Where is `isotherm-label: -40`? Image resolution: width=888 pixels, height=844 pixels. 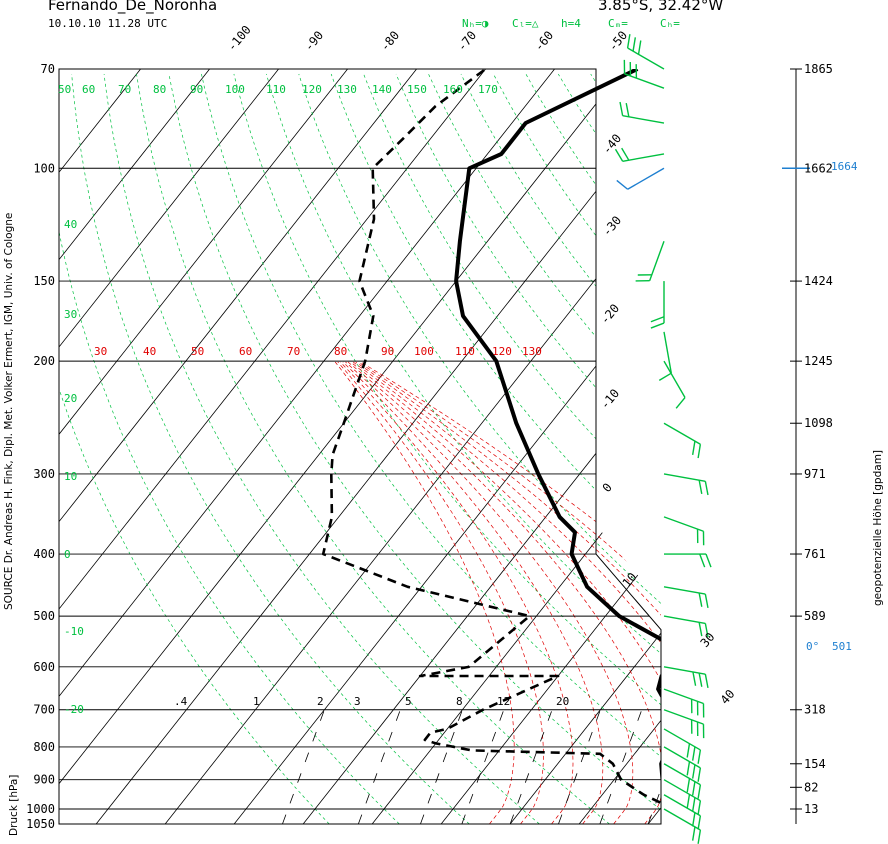 isotherm-label: -40 is located at coordinates (612, 144).